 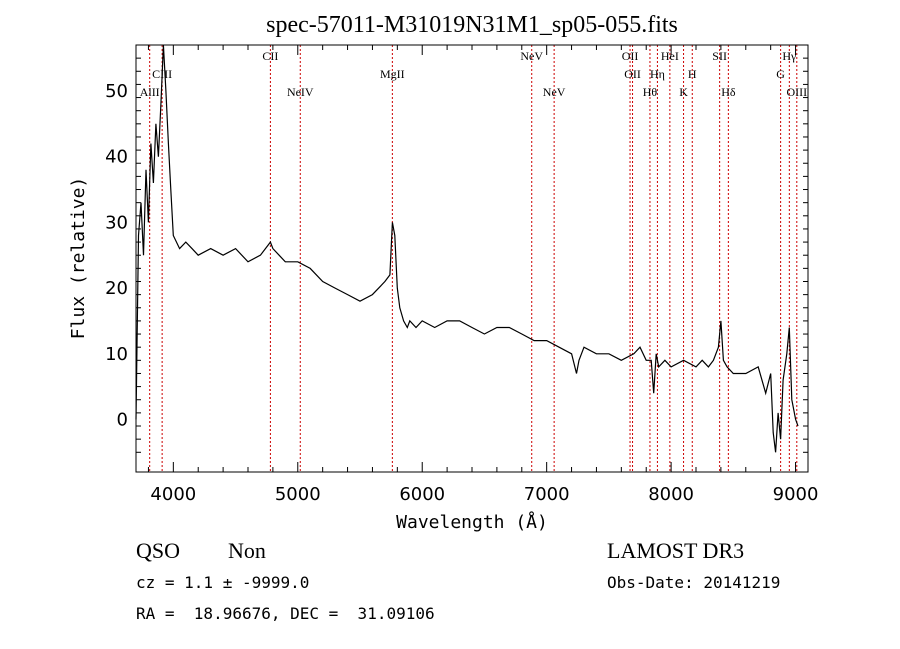 What do you see at coordinates (298, 494) in the screenshot?
I see `x-tick-label: 5000` at bounding box center [298, 494].